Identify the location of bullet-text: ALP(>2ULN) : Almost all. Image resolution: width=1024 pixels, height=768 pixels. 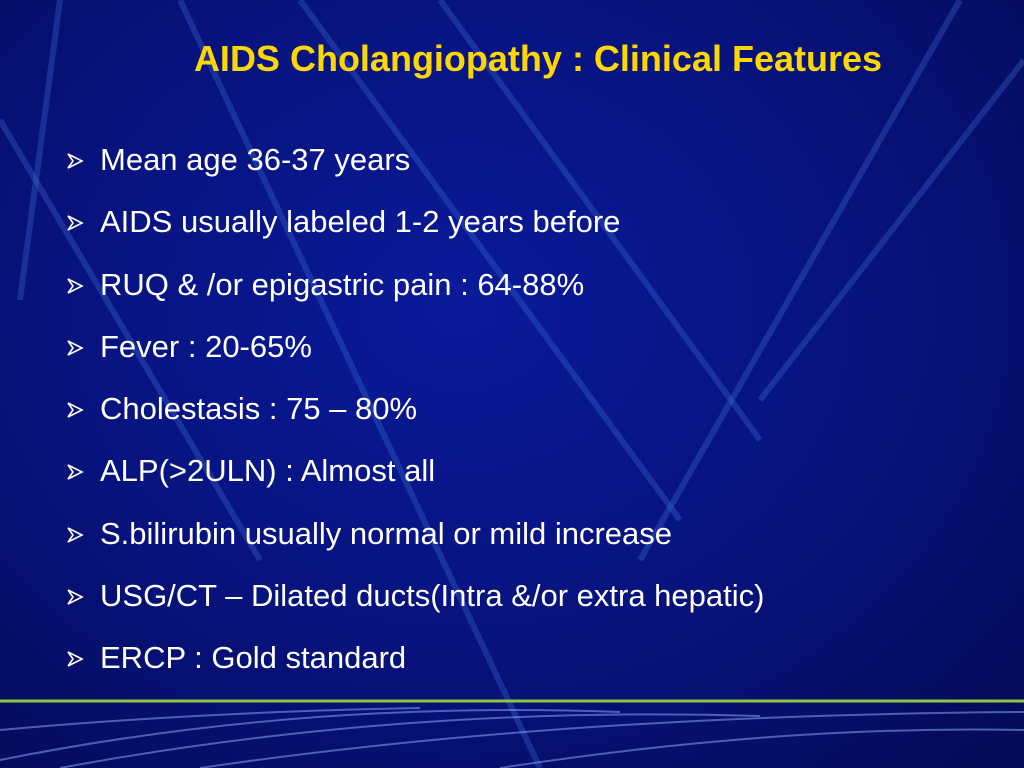
(268, 471).